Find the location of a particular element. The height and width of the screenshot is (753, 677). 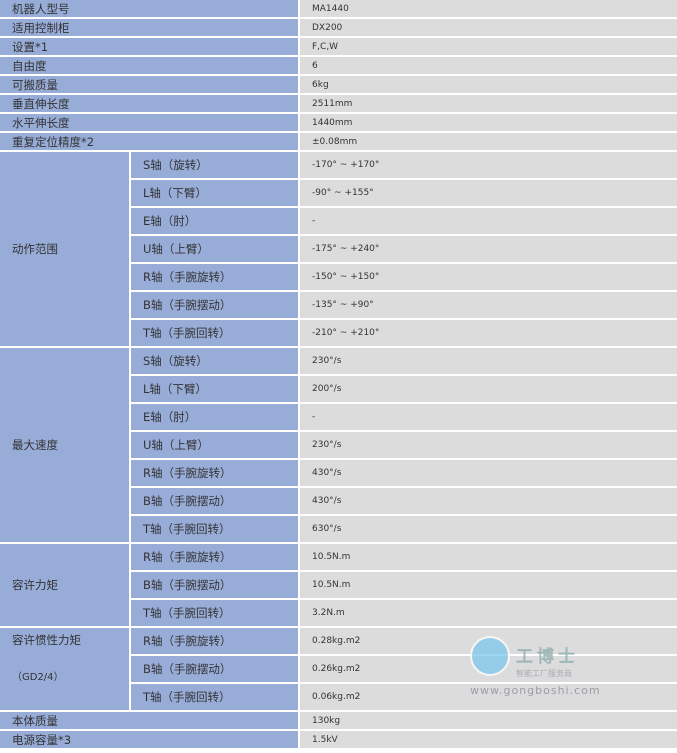

table-row: T轴（手腕回转） 630°/s is located at coordinates (338, 529).